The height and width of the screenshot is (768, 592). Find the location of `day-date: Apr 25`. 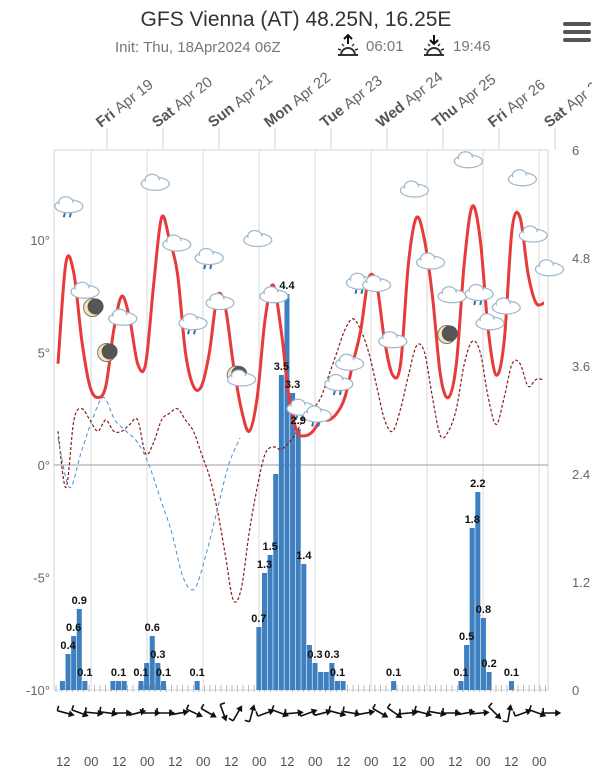

day-date: Apr 25 is located at coordinates (476, 91).